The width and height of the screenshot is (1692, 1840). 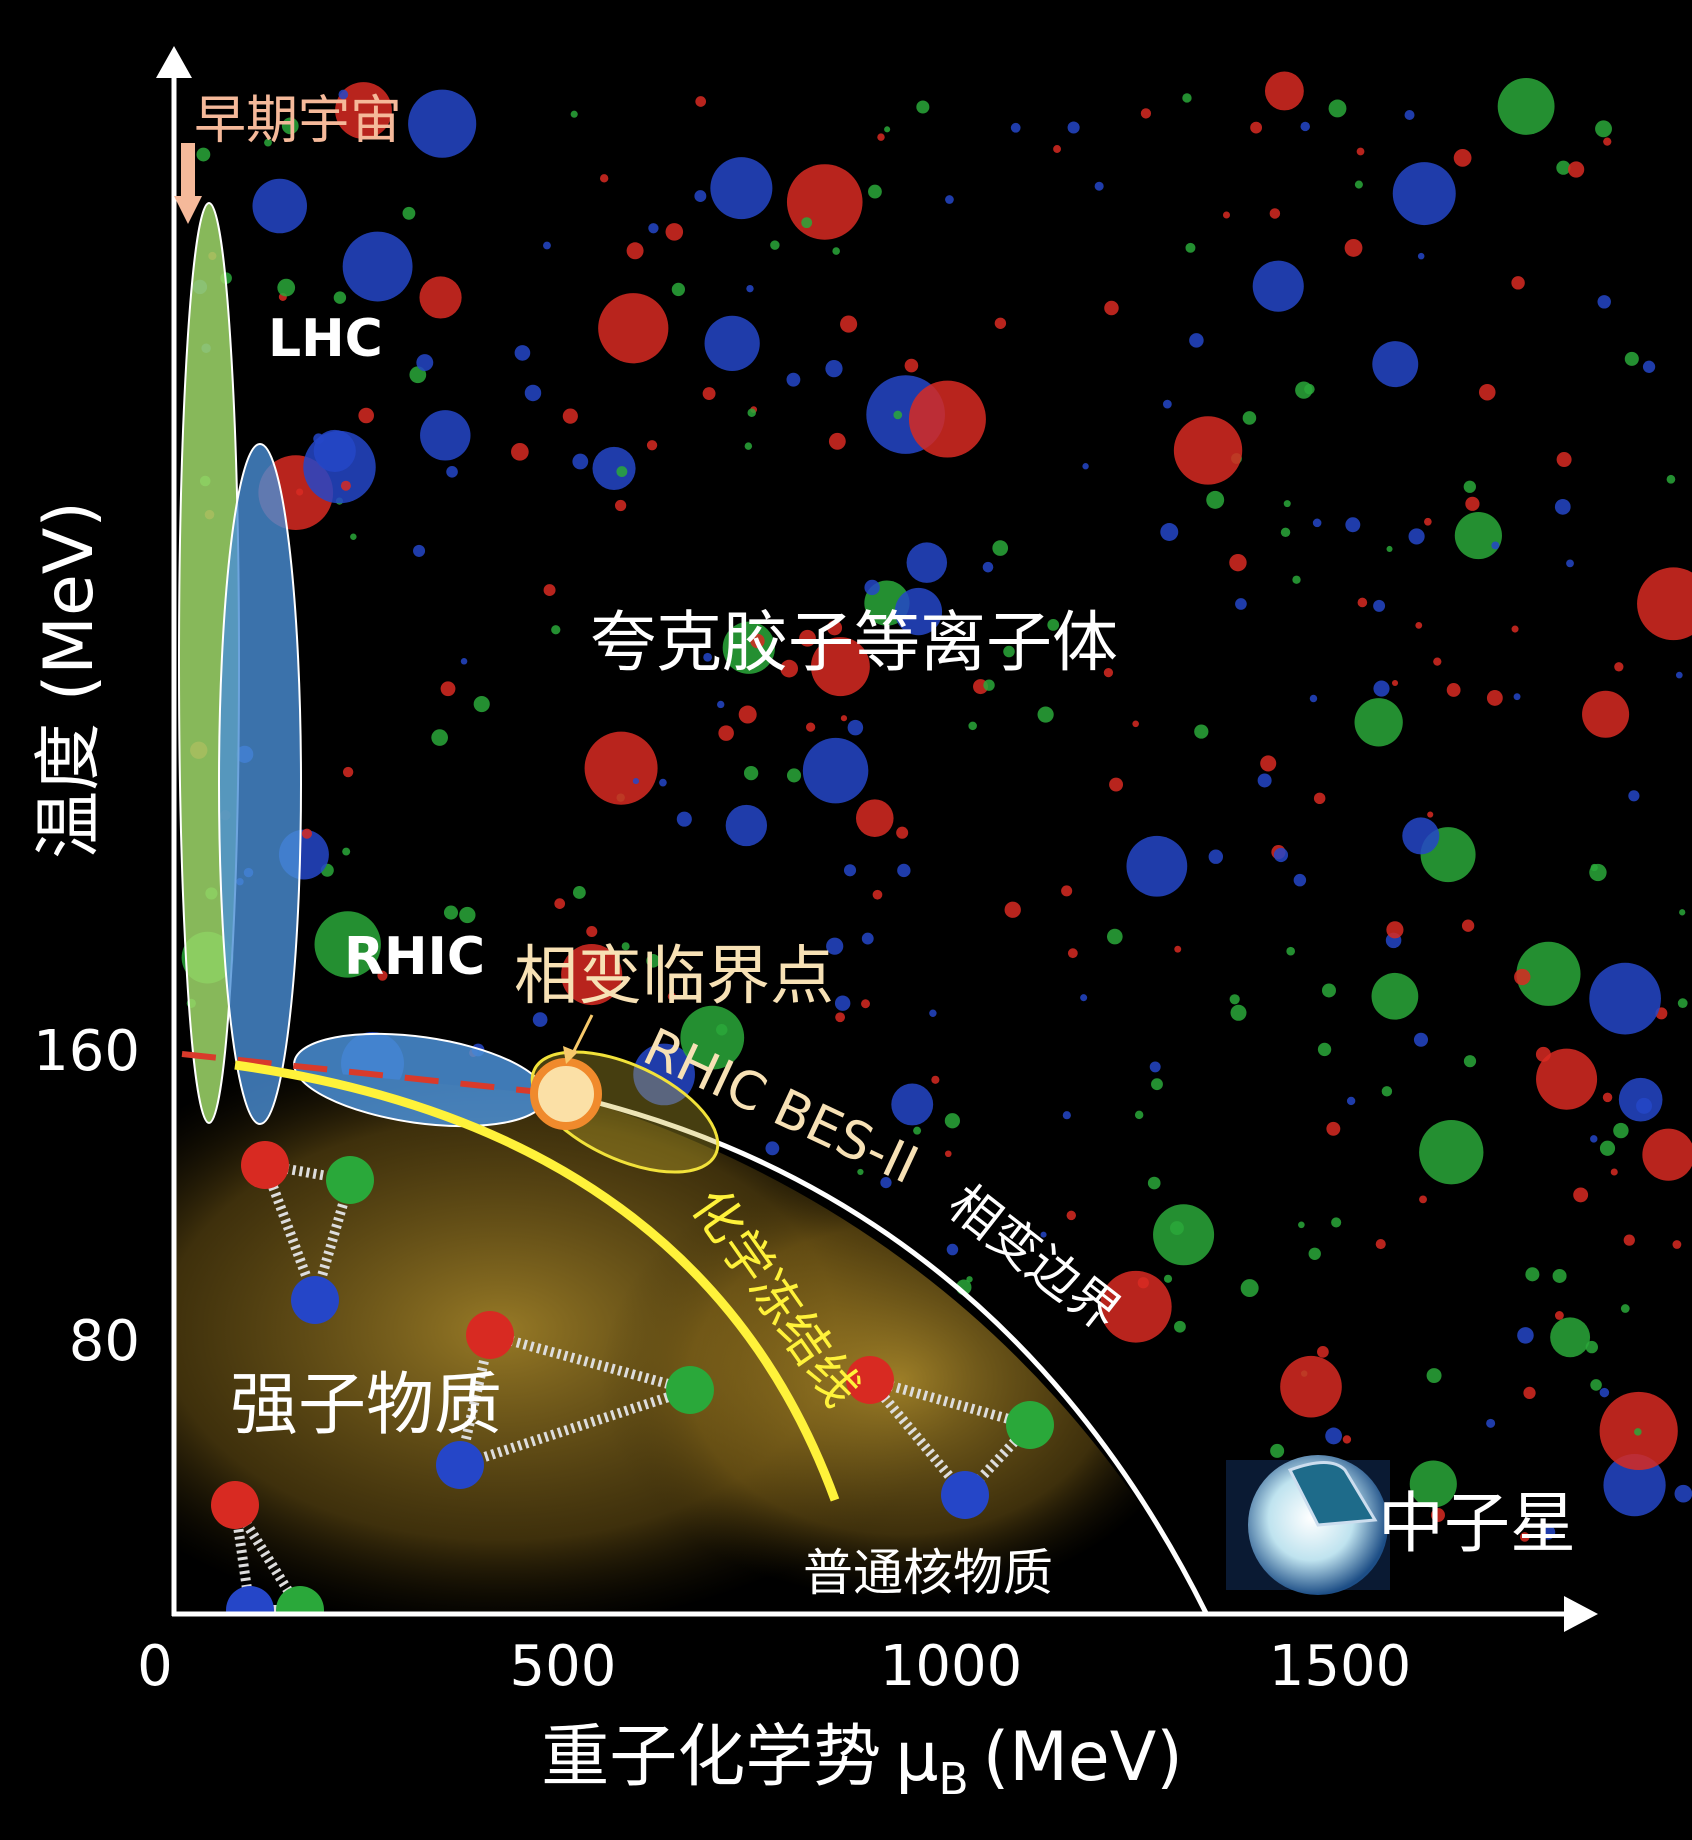 I want to click on critical-point-marker, so click(x=566, y=1094).